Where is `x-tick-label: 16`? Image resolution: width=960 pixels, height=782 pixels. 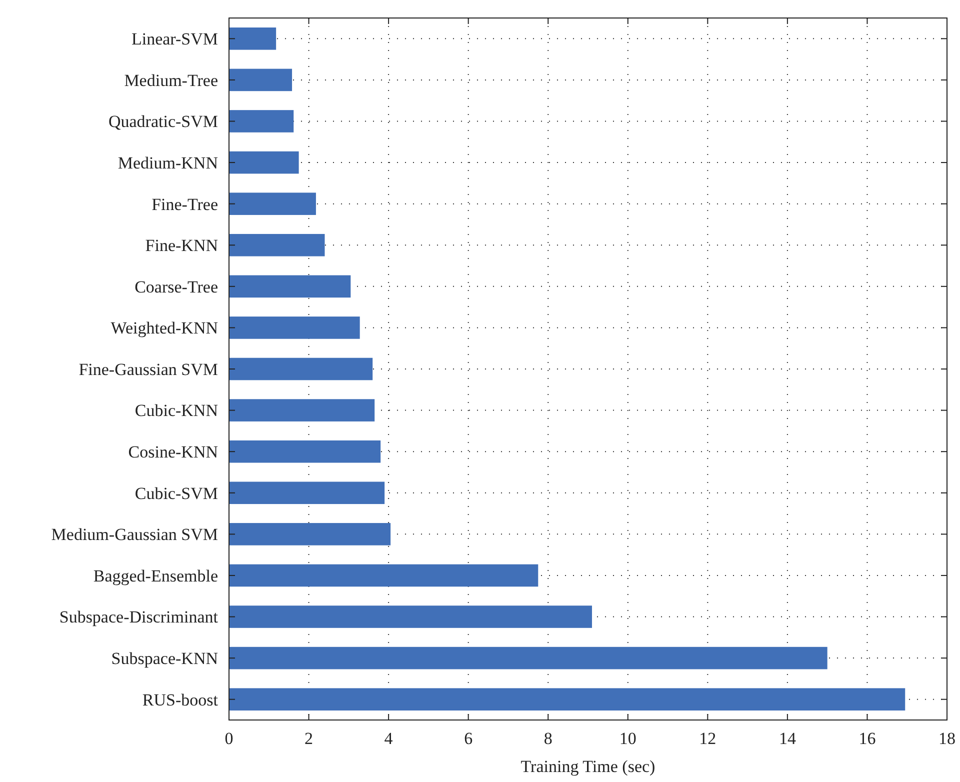
x-tick-label: 16 is located at coordinates (867, 738).